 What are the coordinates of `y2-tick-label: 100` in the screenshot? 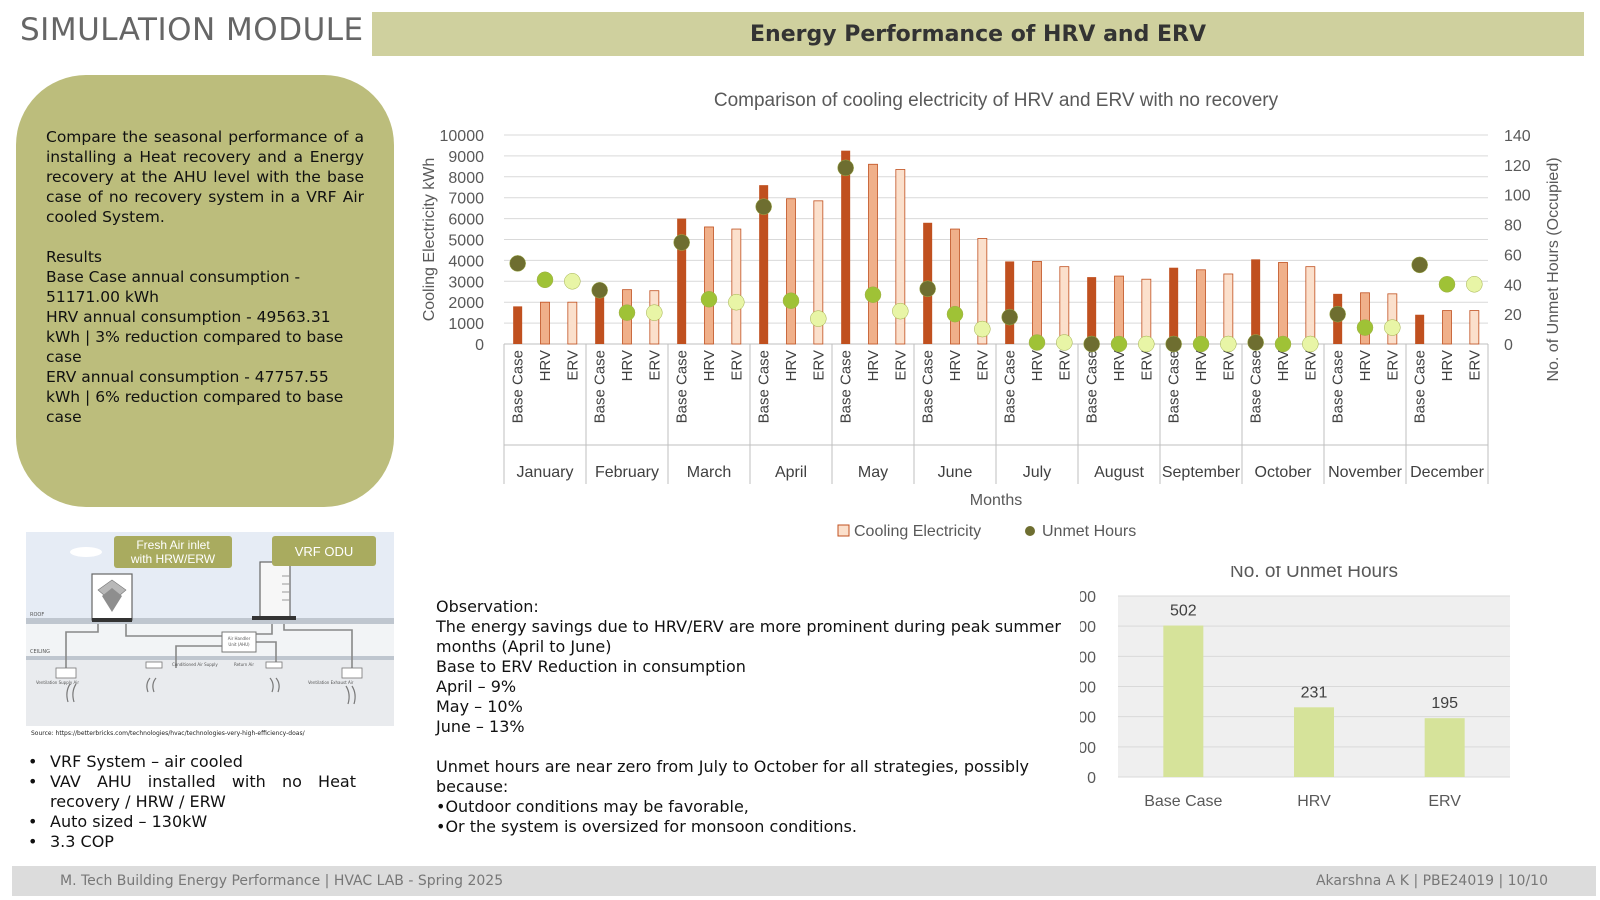 It's located at (1517, 196).